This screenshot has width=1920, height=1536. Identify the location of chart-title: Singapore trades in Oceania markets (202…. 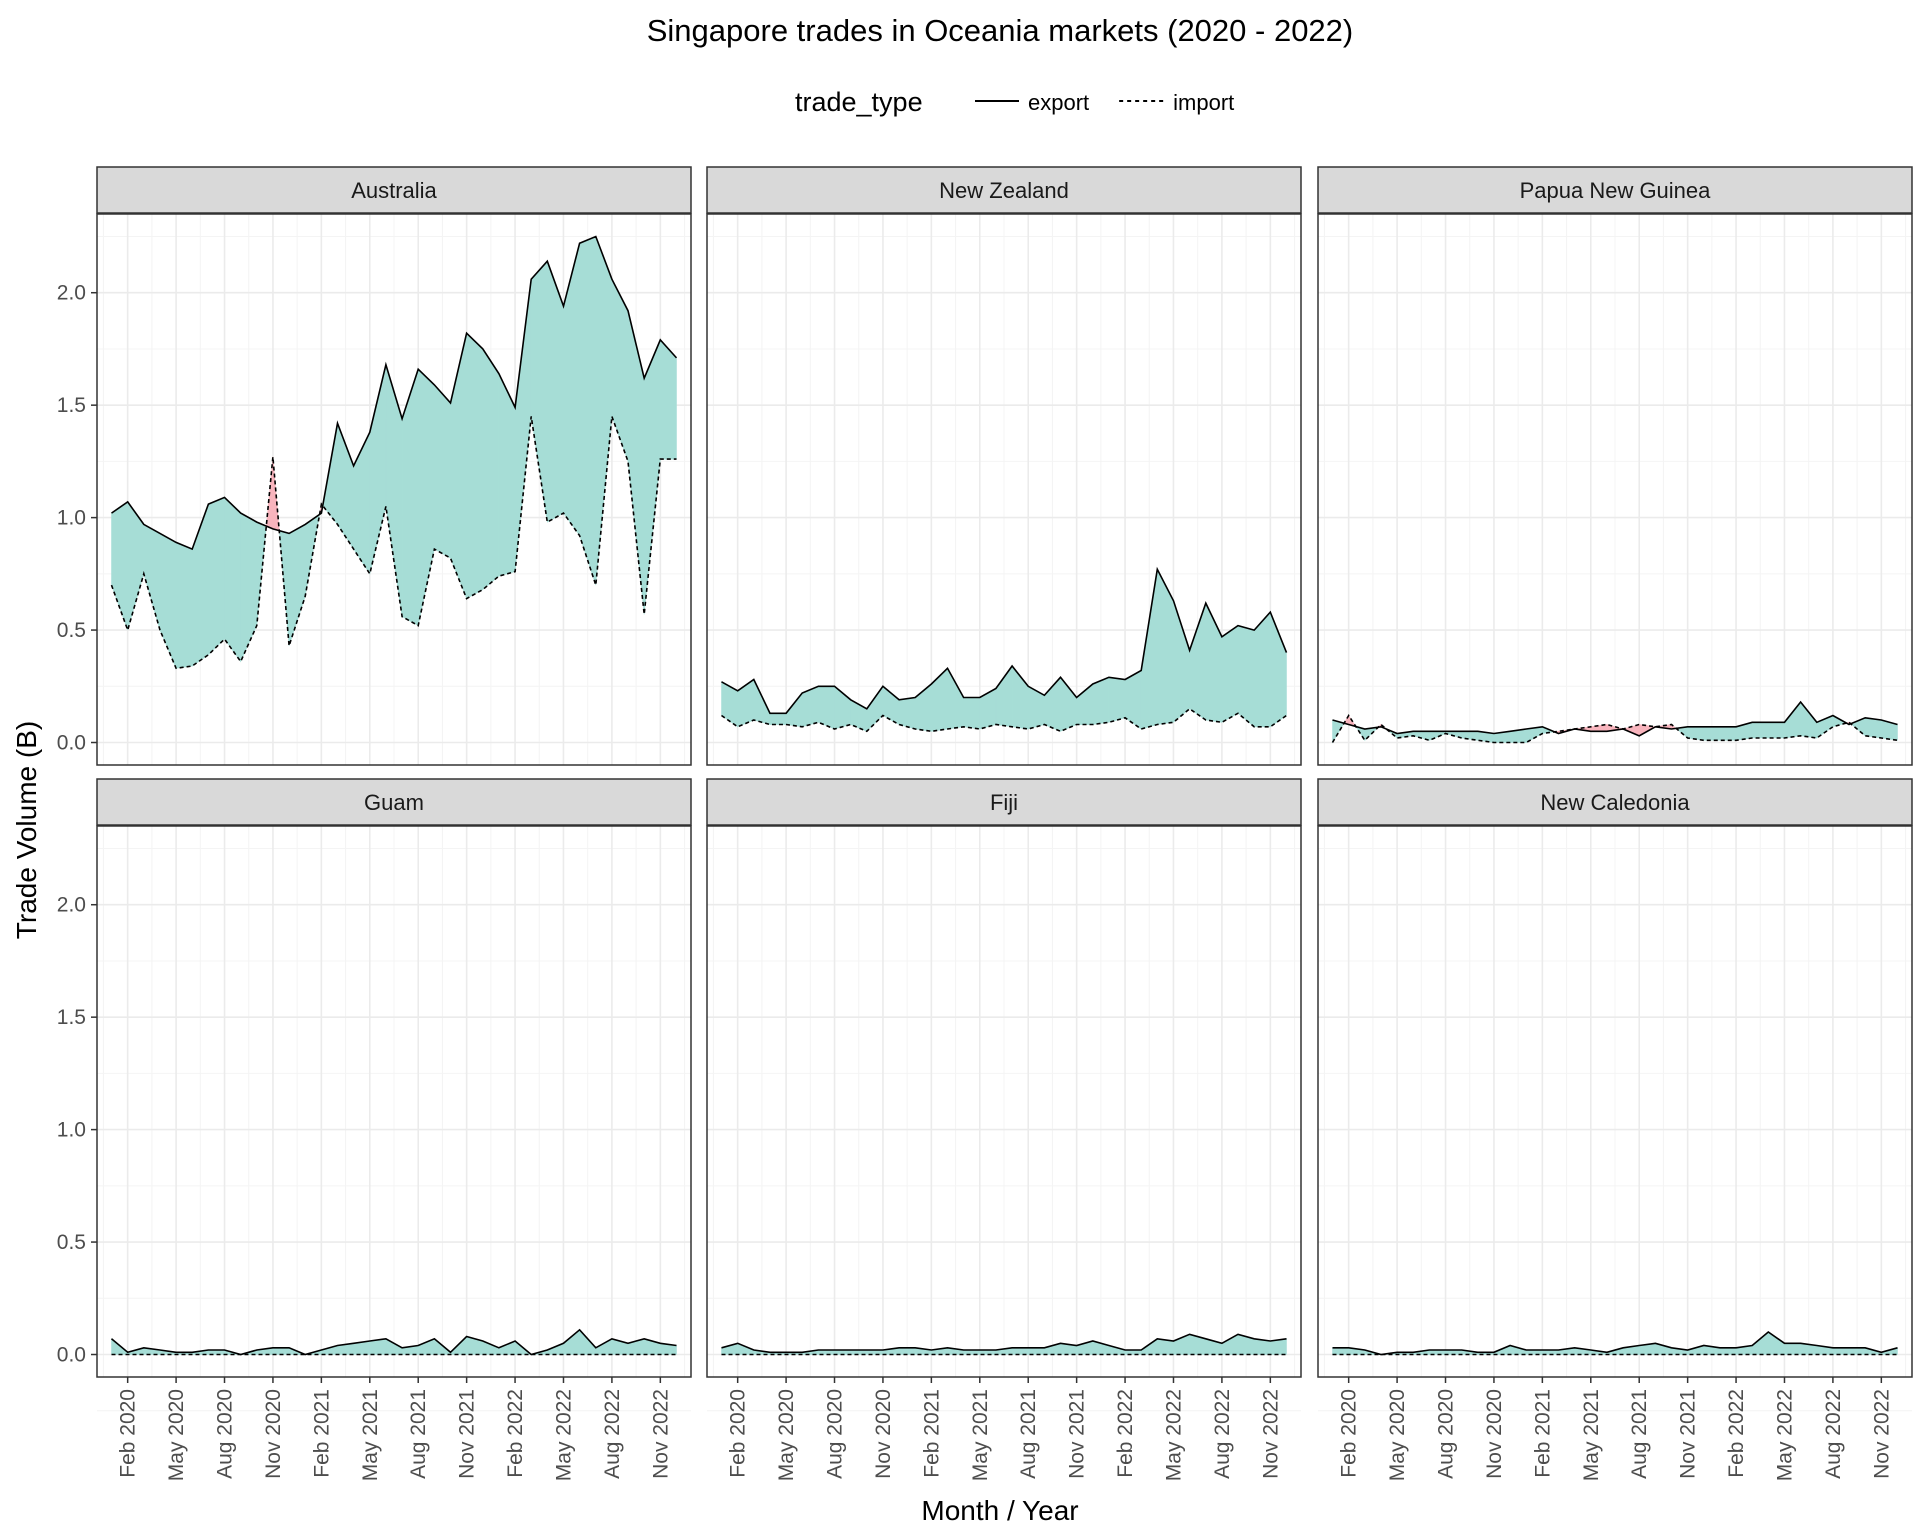
(1000, 30).